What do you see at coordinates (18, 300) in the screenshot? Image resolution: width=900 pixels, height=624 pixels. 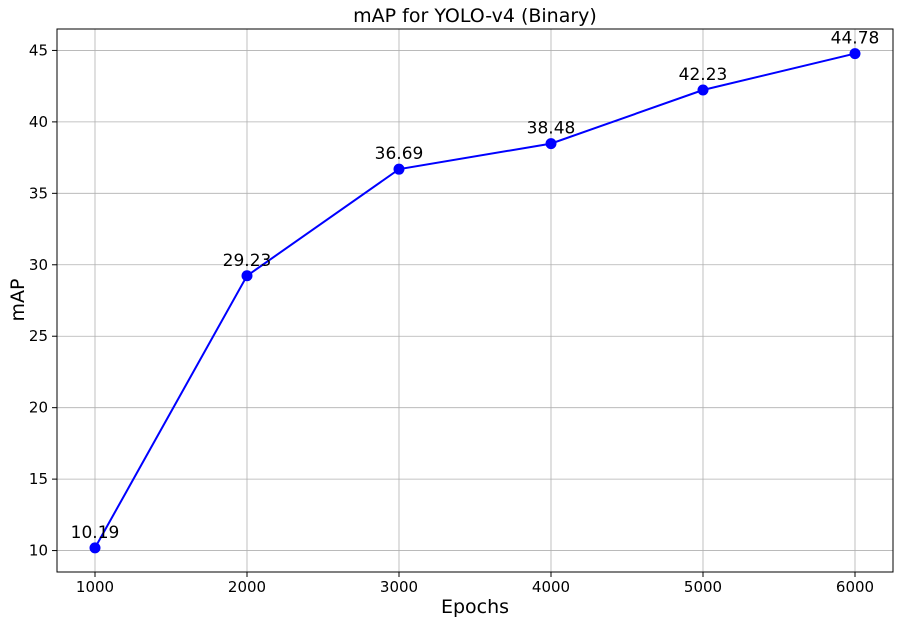 I see `y-axis-label: mAP` at bounding box center [18, 300].